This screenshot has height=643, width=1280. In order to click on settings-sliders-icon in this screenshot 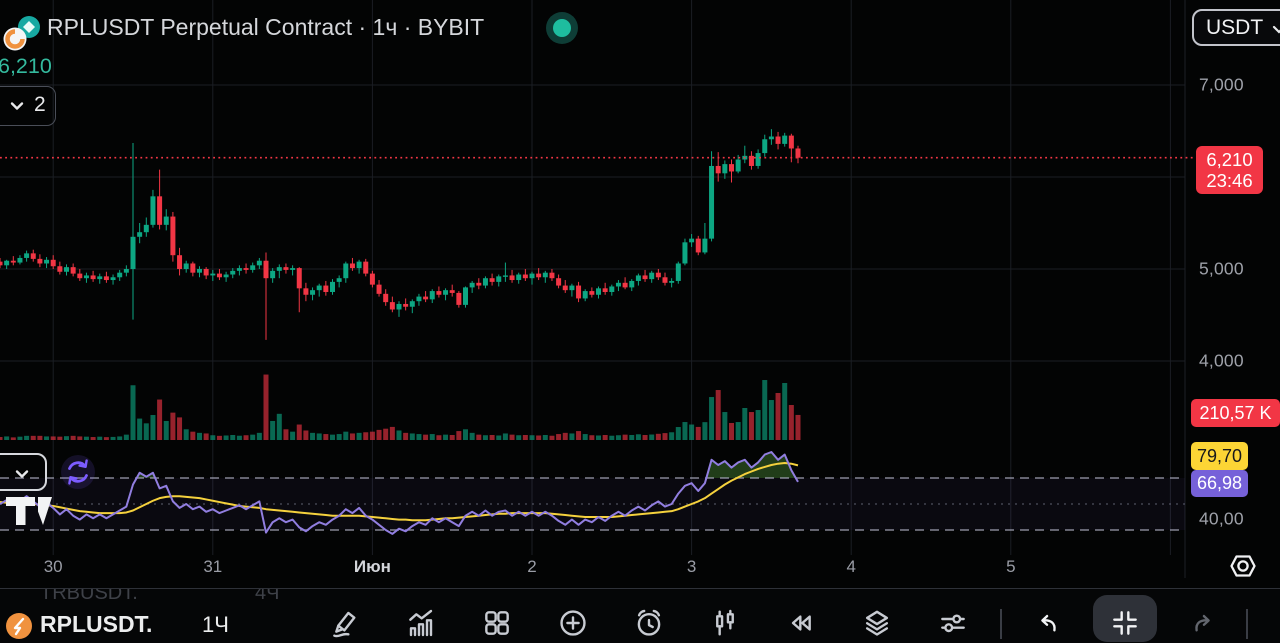, I will do `click(953, 623)`.